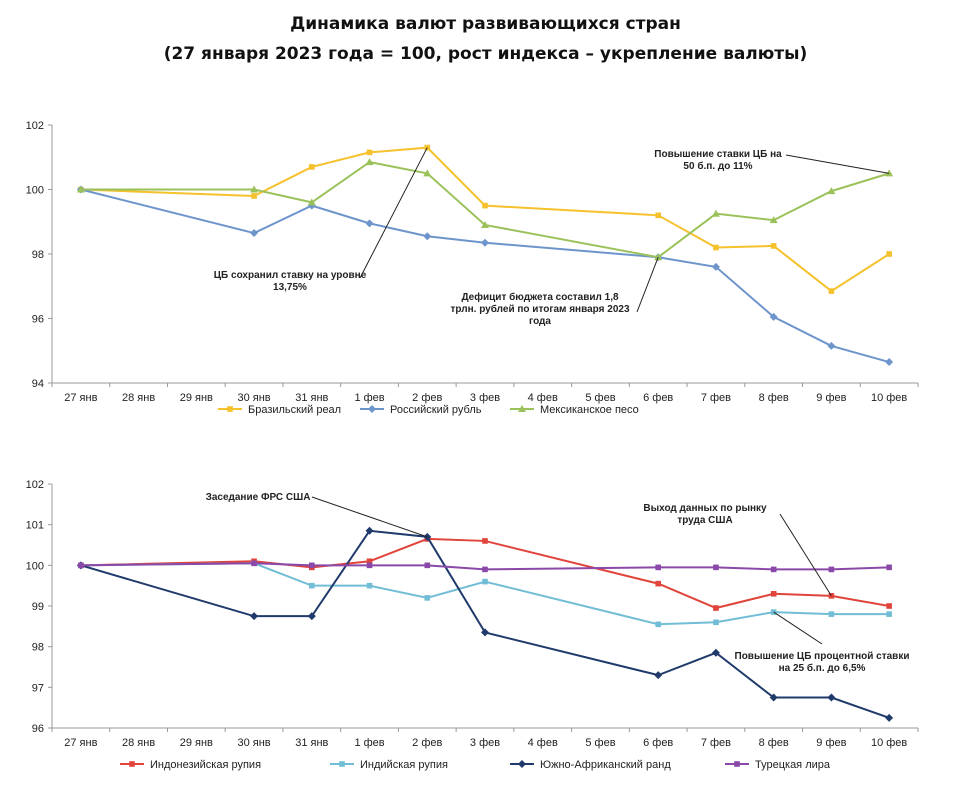 The image size is (971, 800). I want to click on annotation-text: труда США, so click(704, 520).